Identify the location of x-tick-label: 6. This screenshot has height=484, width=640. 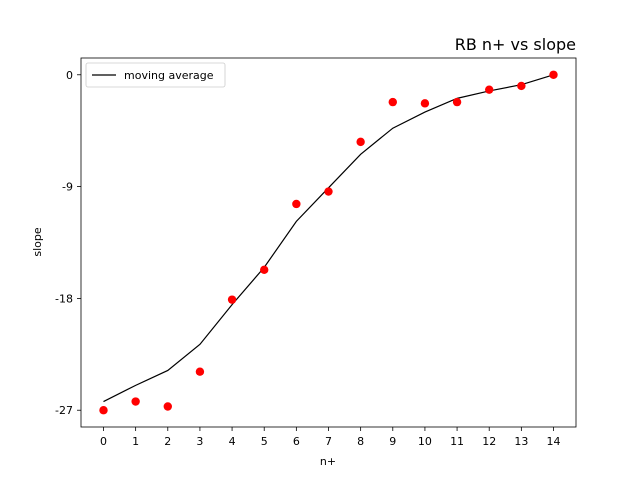
(296, 441).